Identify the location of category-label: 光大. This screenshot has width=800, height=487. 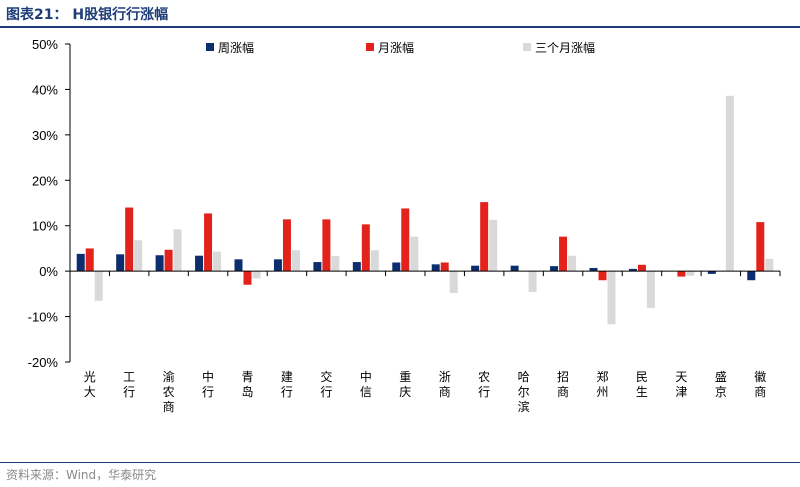
(90, 384).